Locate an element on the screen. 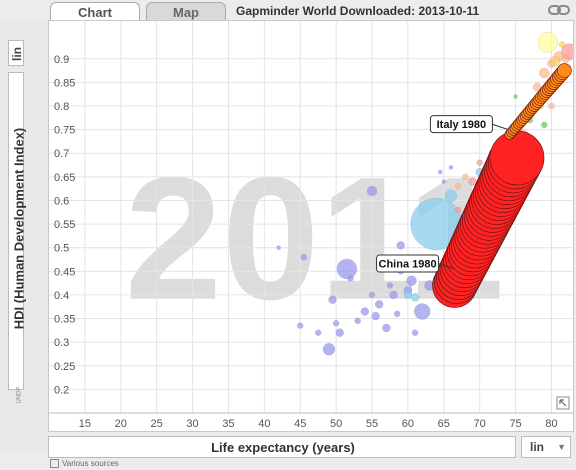  x-tick-label: 45 is located at coordinates (300, 424).